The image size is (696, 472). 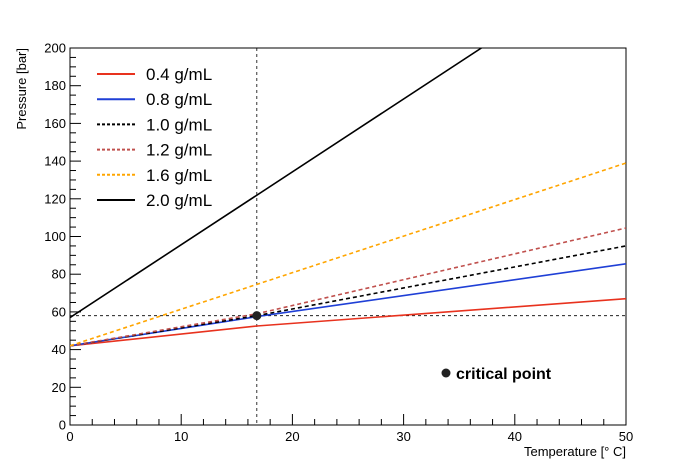 I want to click on y-tick-label: 80, so click(x=59, y=274).